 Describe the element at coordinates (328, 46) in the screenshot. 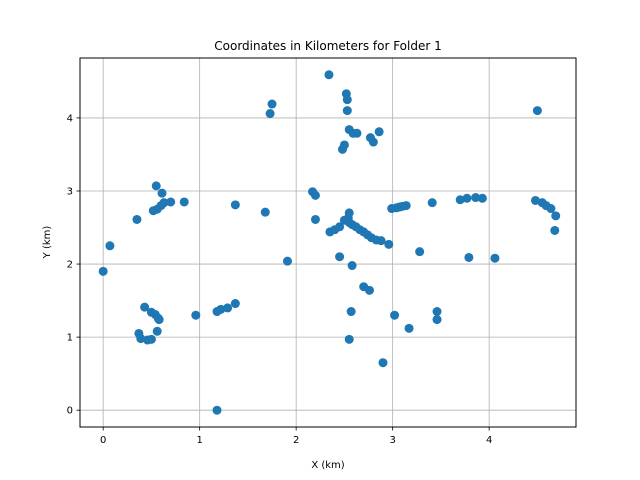

I see `chart-title: Coordinates in Kilometers for Folder 1` at that location.